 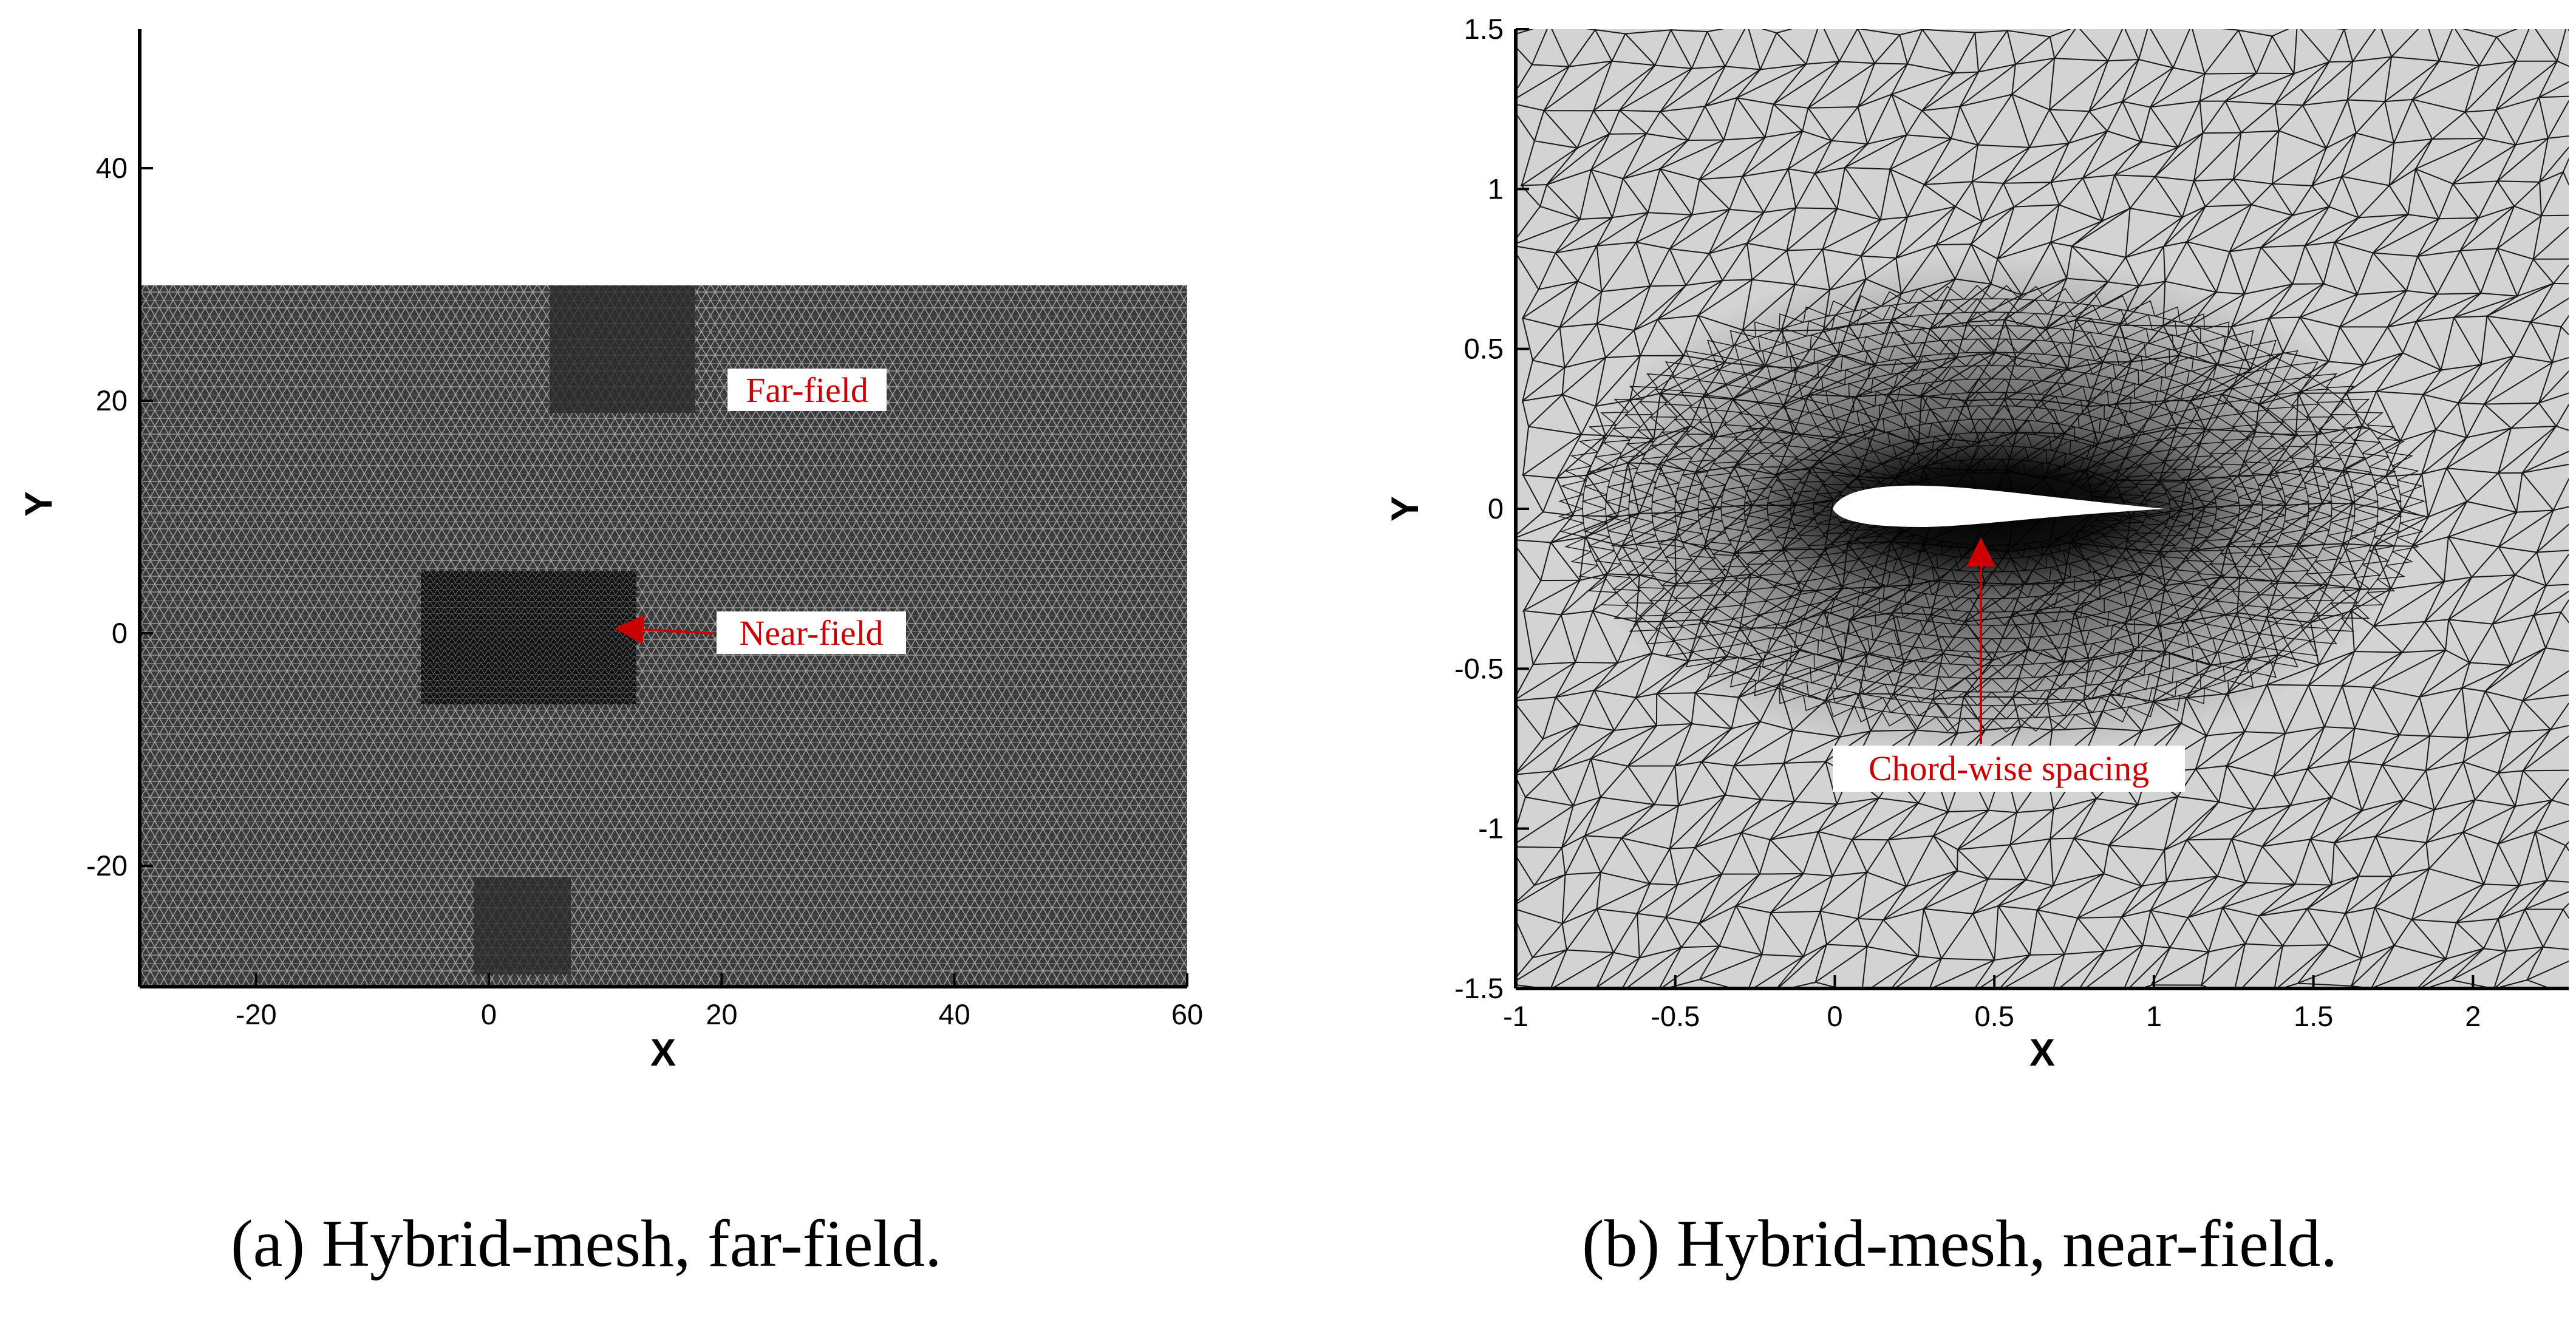 I want to click on near-field-label-box, so click(x=812, y=632).